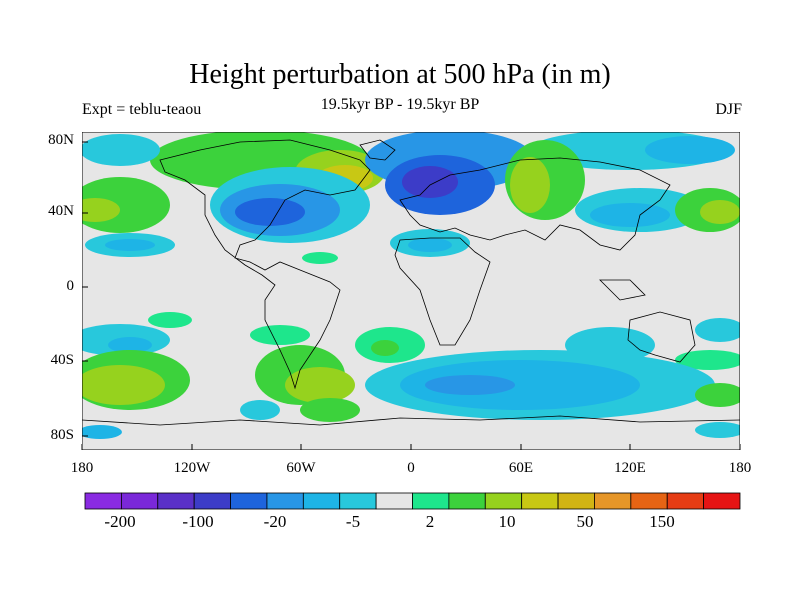 The image size is (800, 600). Describe the element at coordinates (630, 468) in the screenshot. I see `lon-label-120e: 120E` at that location.